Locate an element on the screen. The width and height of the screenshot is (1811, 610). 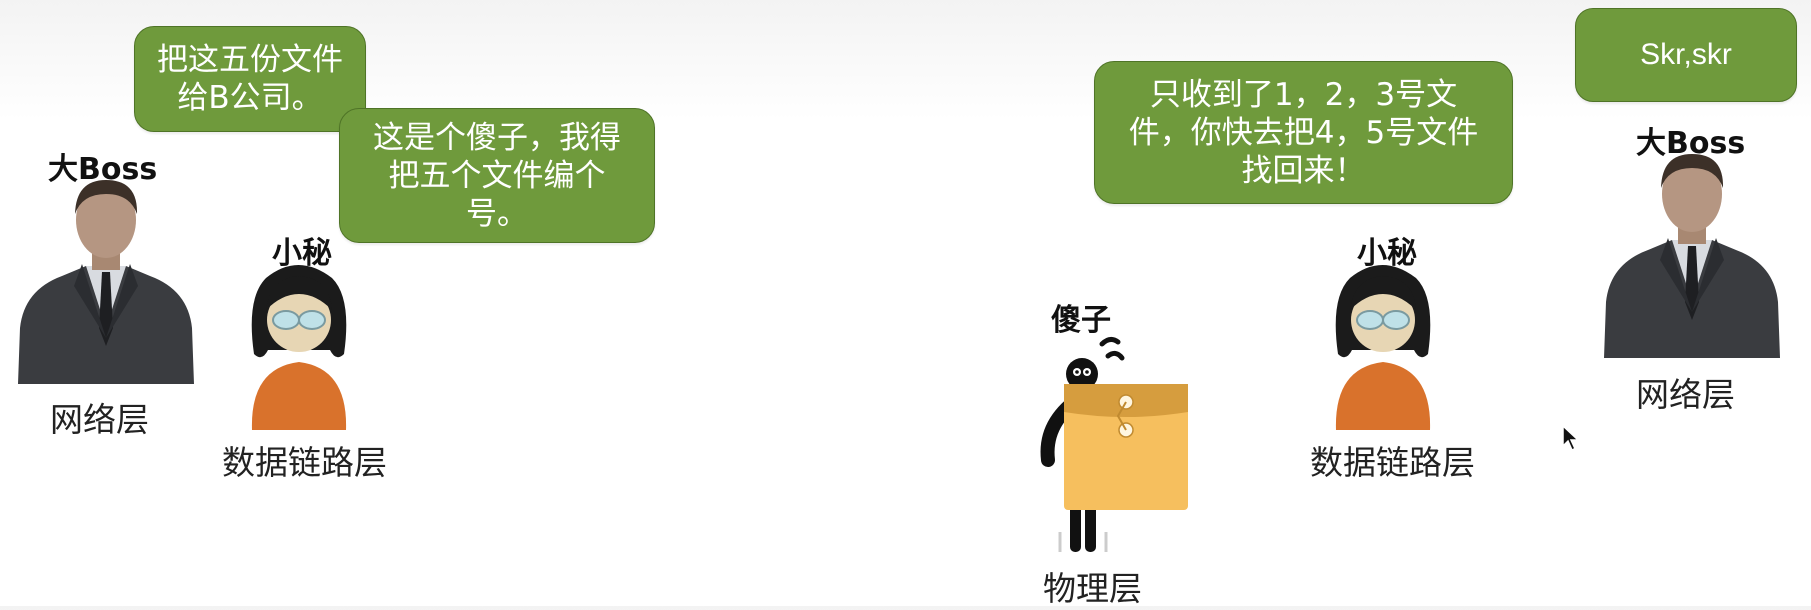
speech-text-right-boss: Skr,skr is located at coordinates (1686, 54).